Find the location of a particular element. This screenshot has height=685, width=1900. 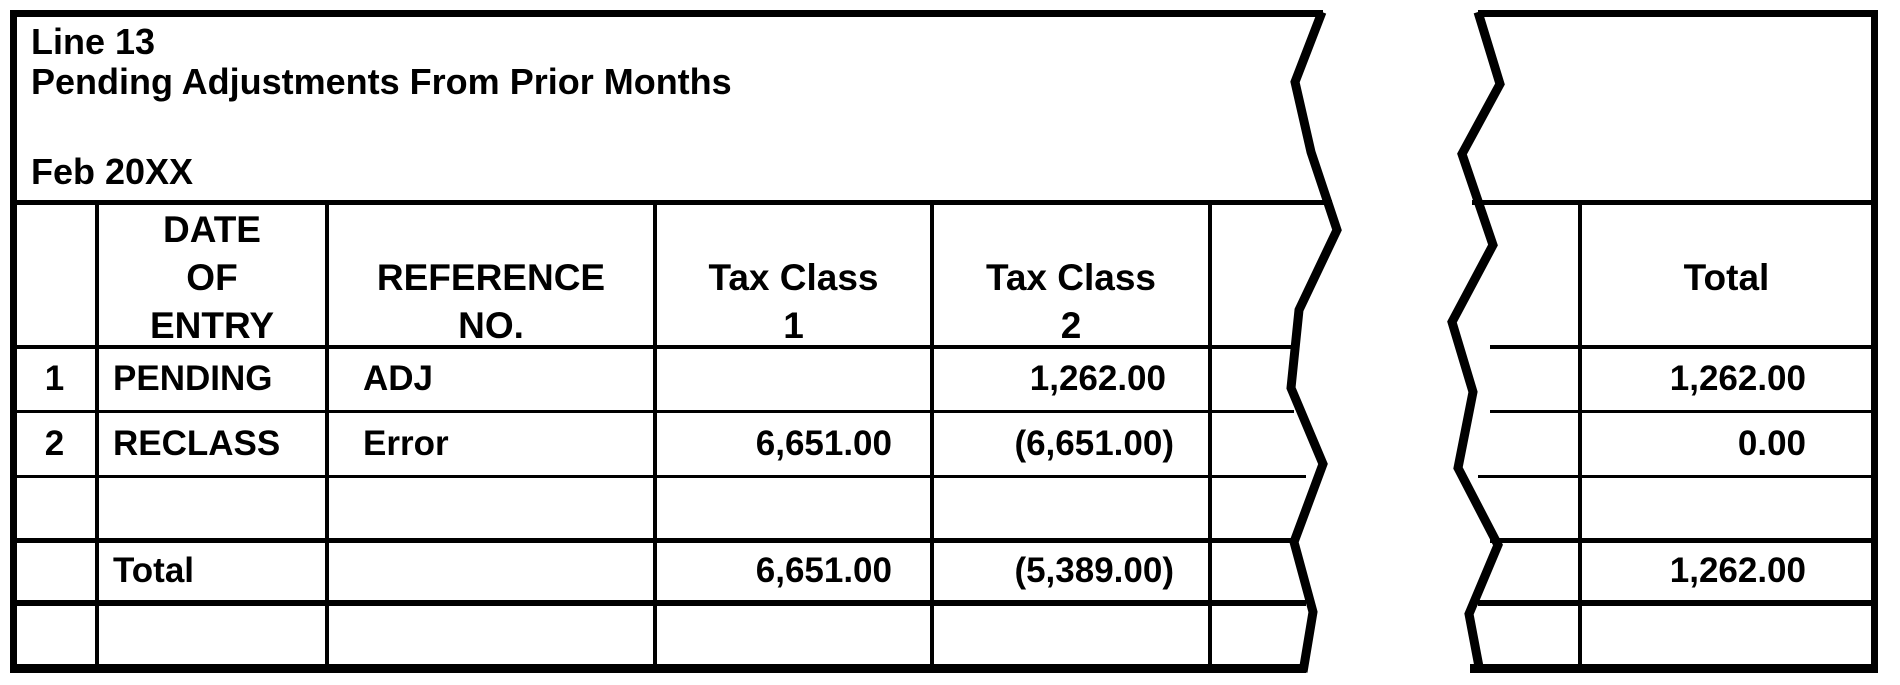

cell-row1-number: 1 is located at coordinates (54, 378).